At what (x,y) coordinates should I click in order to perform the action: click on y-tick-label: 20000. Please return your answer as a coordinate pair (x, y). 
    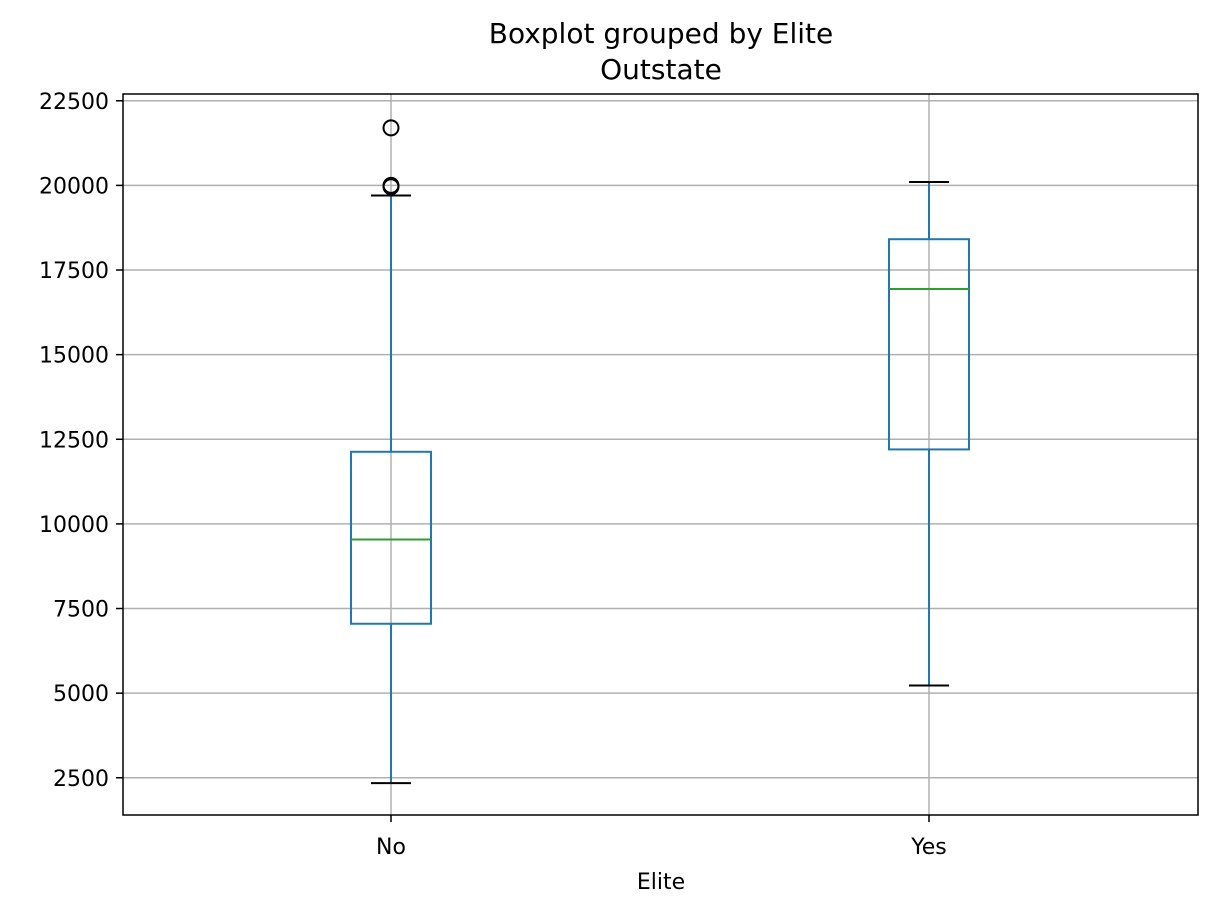
    Looking at the image, I should click on (74, 186).